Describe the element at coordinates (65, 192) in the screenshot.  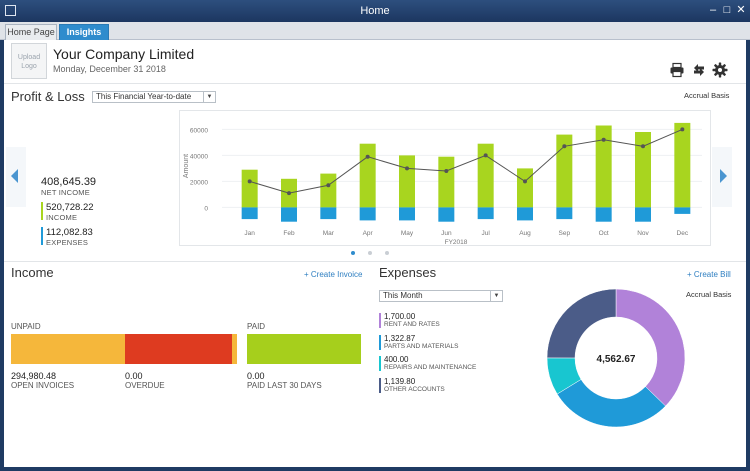
I see `net-income-label: NET INCOME` at that location.